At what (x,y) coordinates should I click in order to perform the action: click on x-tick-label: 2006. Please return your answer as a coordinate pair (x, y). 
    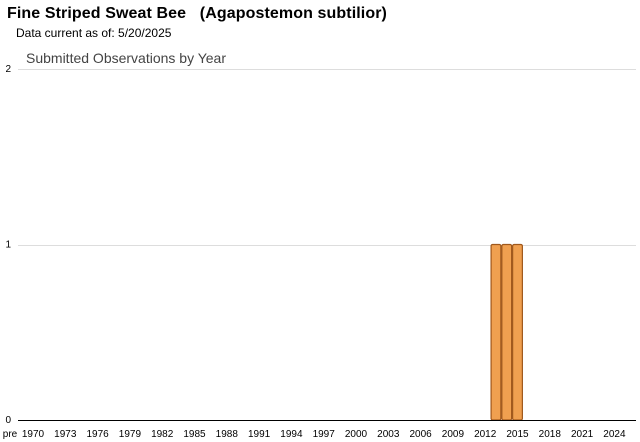
    Looking at the image, I should click on (420, 434).